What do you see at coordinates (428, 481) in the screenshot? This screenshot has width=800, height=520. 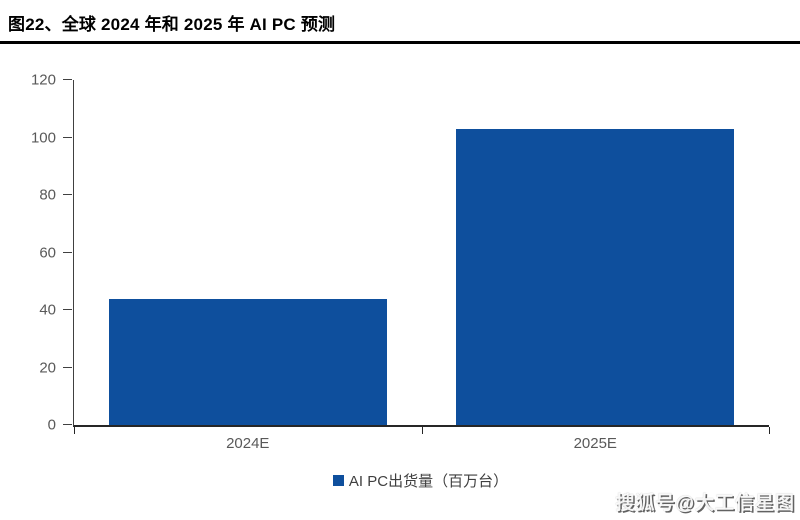 I see `legend-label: AI PC出货量（百万台）` at bounding box center [428, 481].